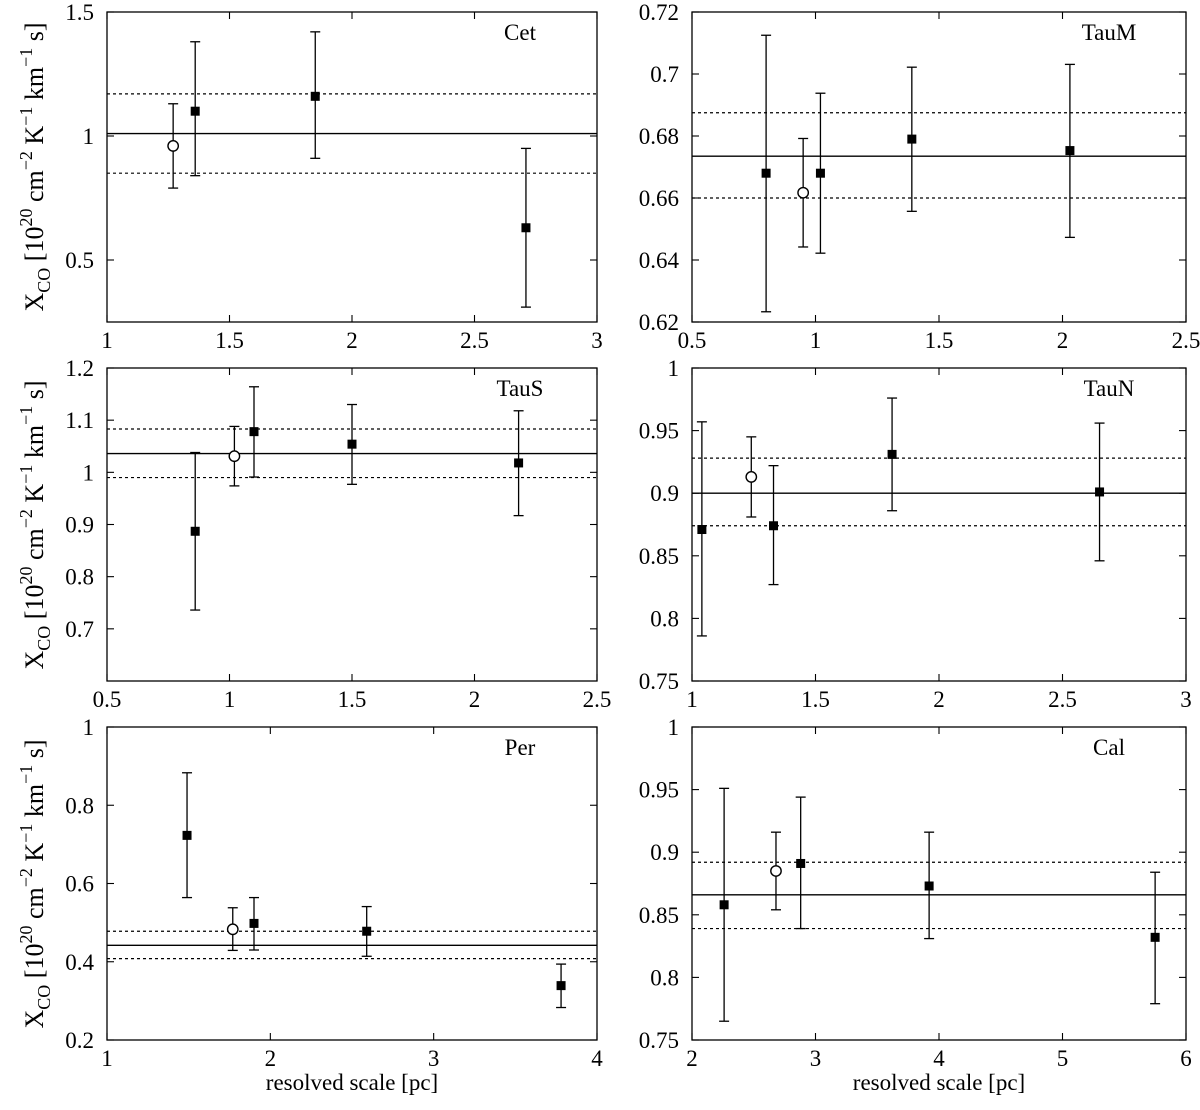 This screenshot has width=1200, height=1110. What do you see at coordinates (26, 935) in the screenshot?
I see `y-axis-title-part: 20` at bounding box center [26, 935].